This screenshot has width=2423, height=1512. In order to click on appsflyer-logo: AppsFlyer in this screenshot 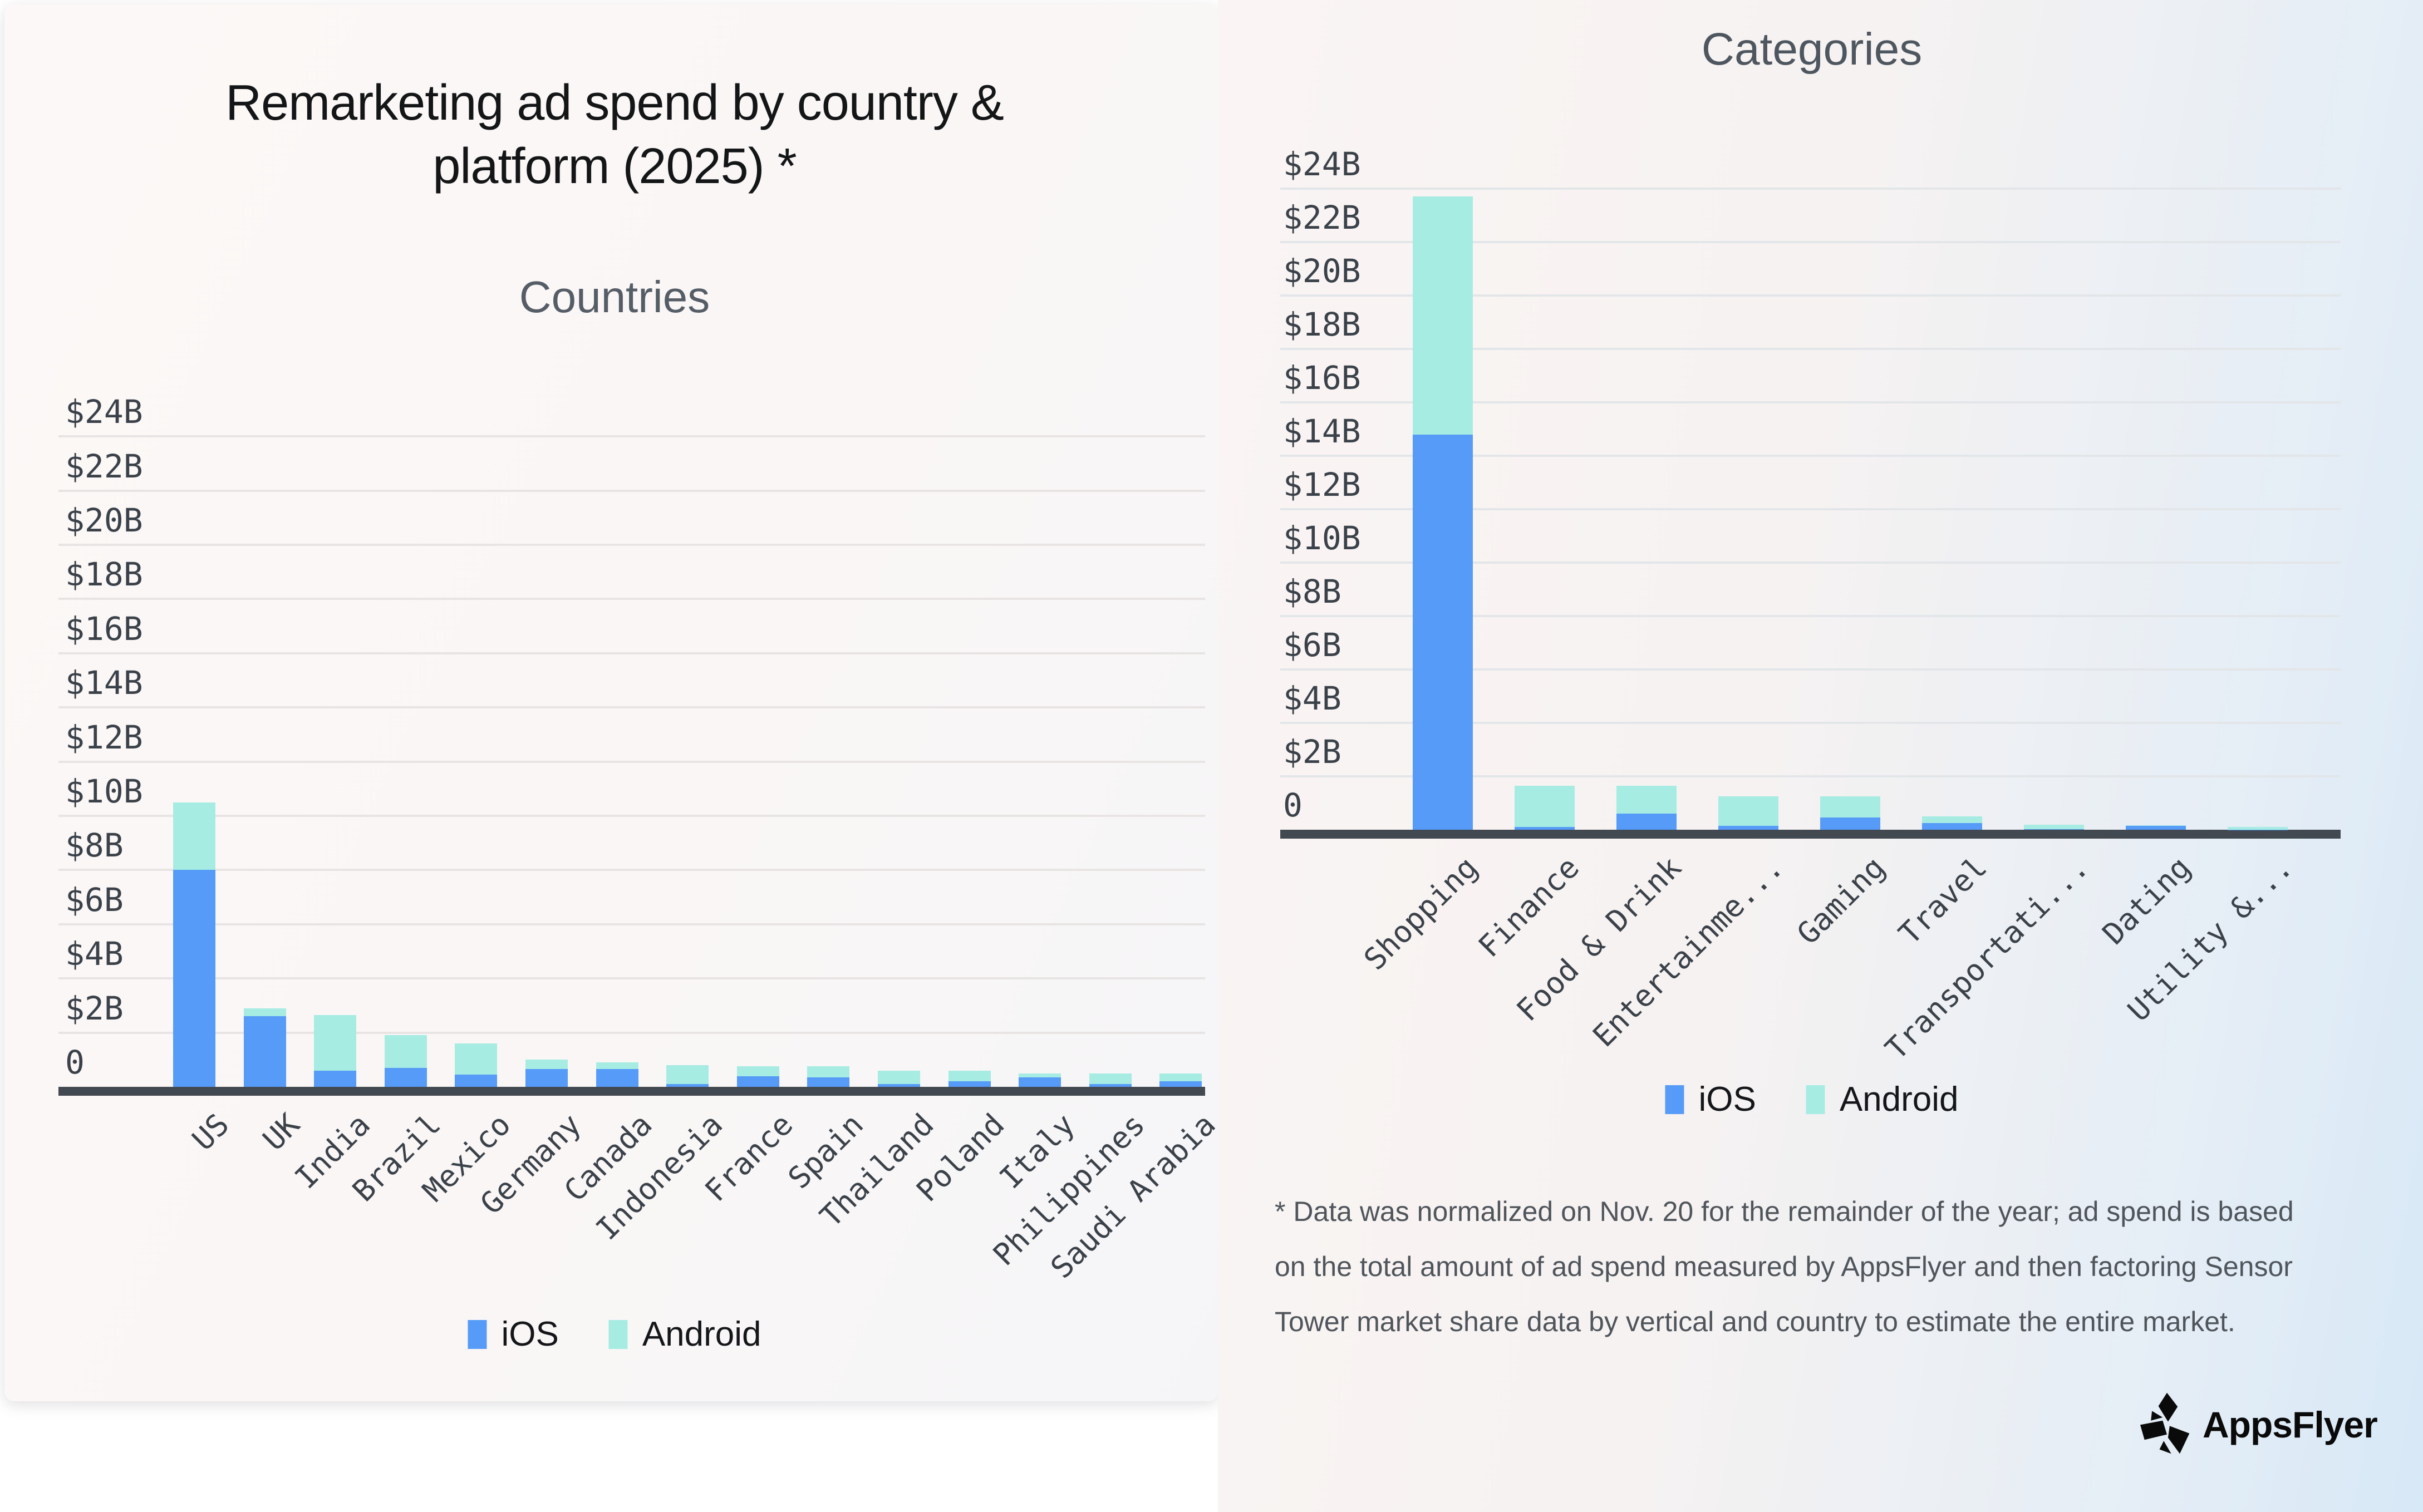, I will do `click(2259, 1424)`.